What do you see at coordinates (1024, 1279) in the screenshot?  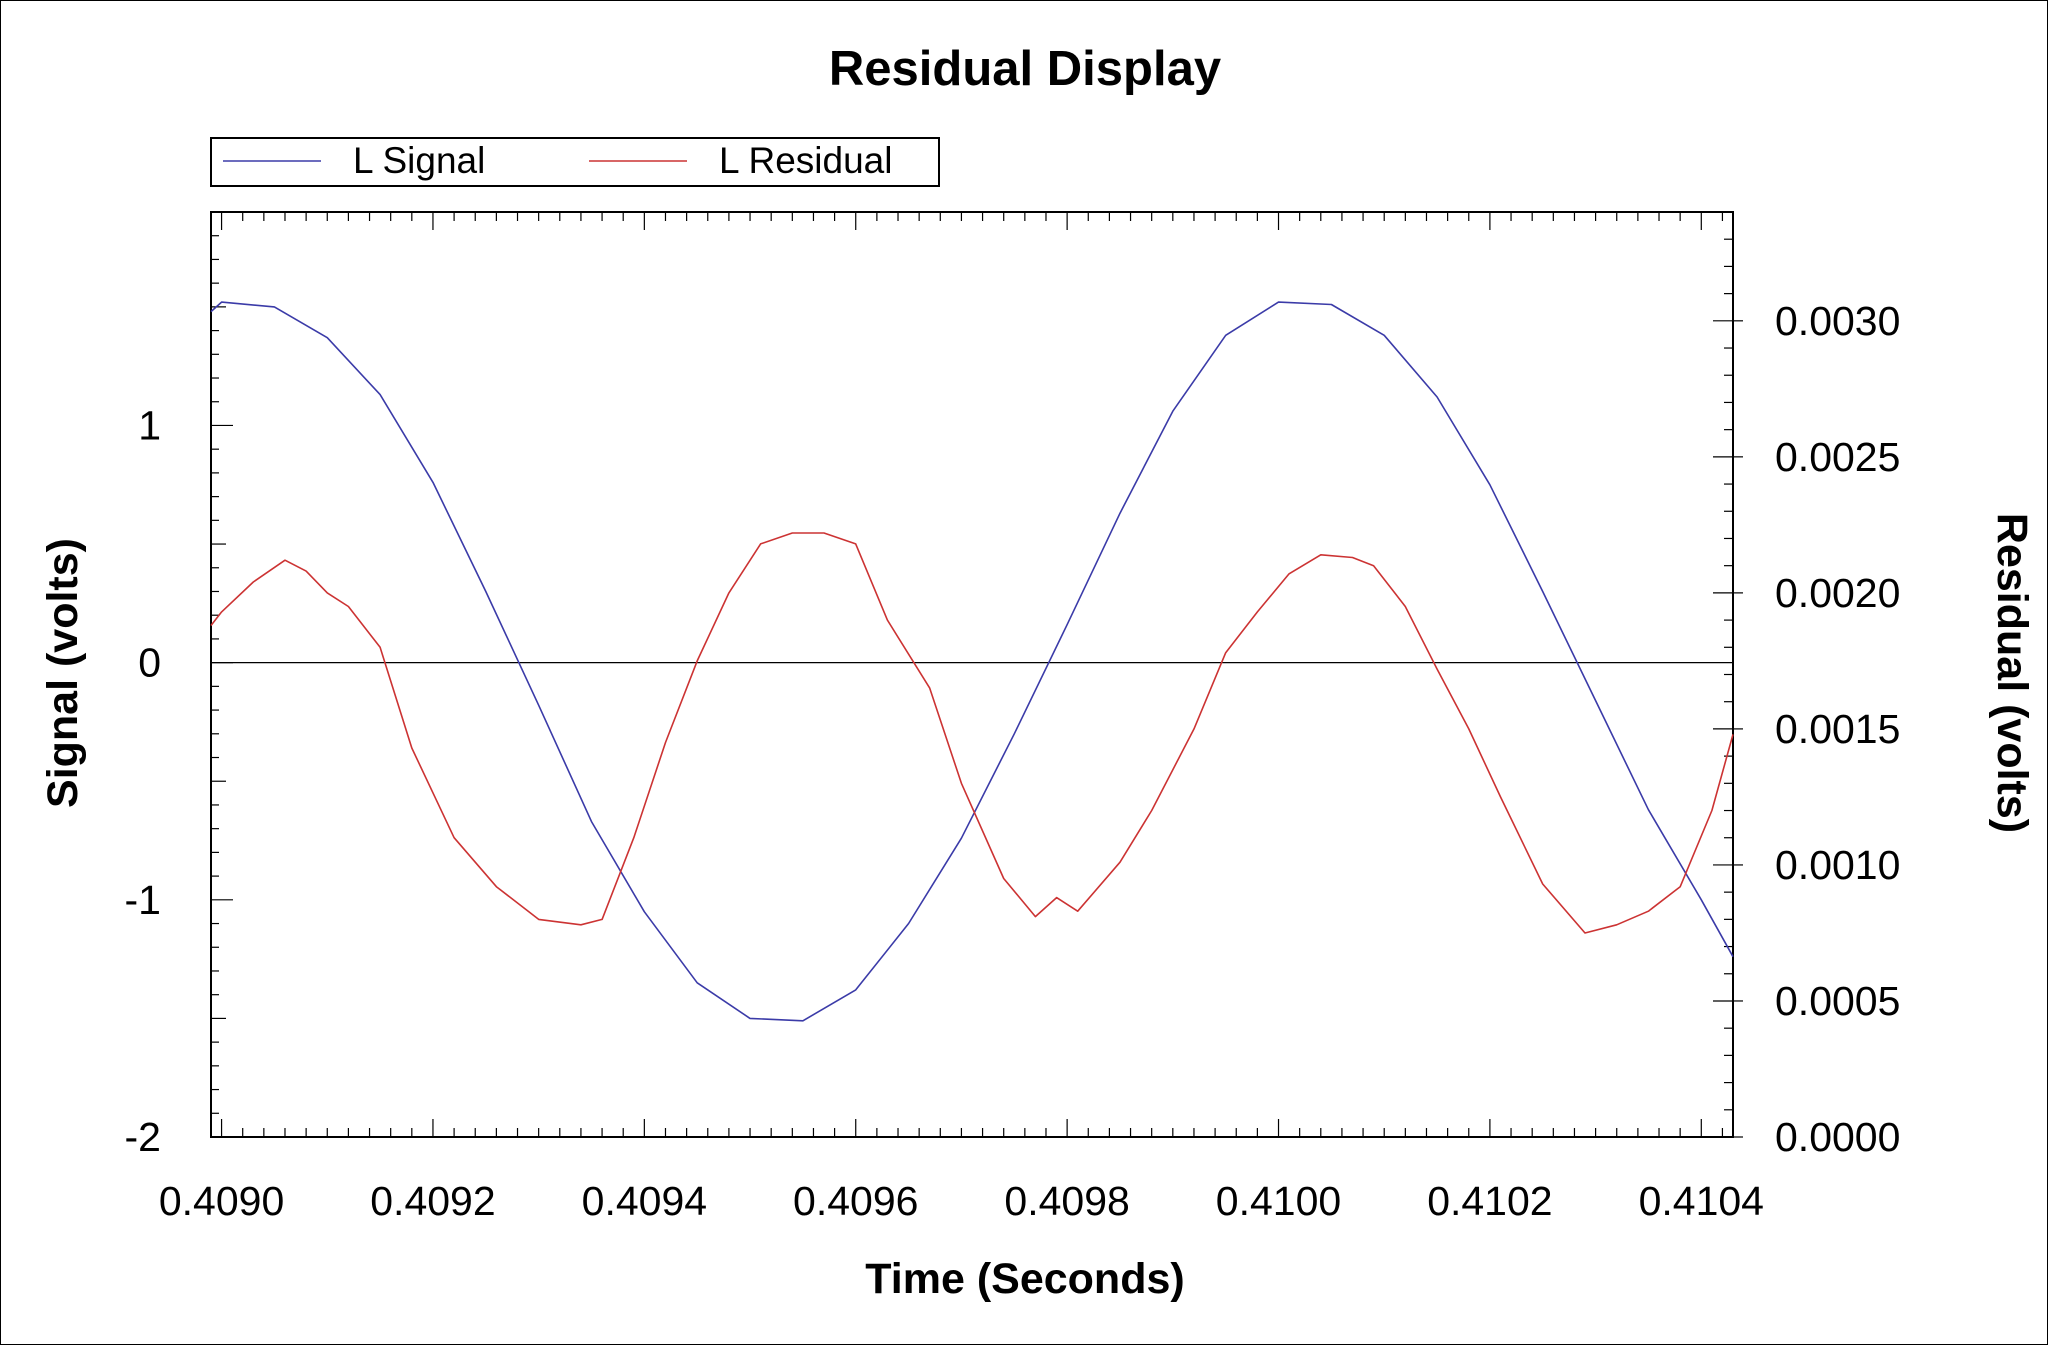 I see `x-axis-title: Time (Seconds)` at bounding box center [1024, 1279].